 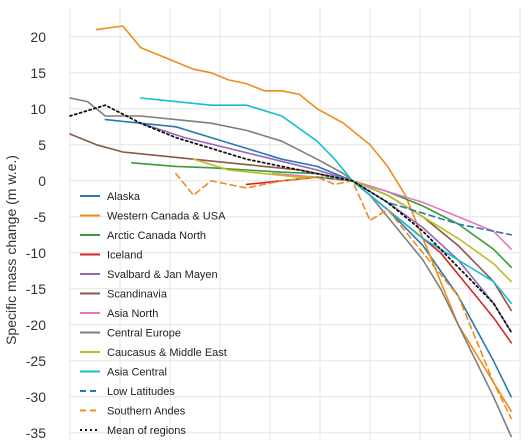 I want to click on legend-label: Southern Andes, so click(x=146, y=412).